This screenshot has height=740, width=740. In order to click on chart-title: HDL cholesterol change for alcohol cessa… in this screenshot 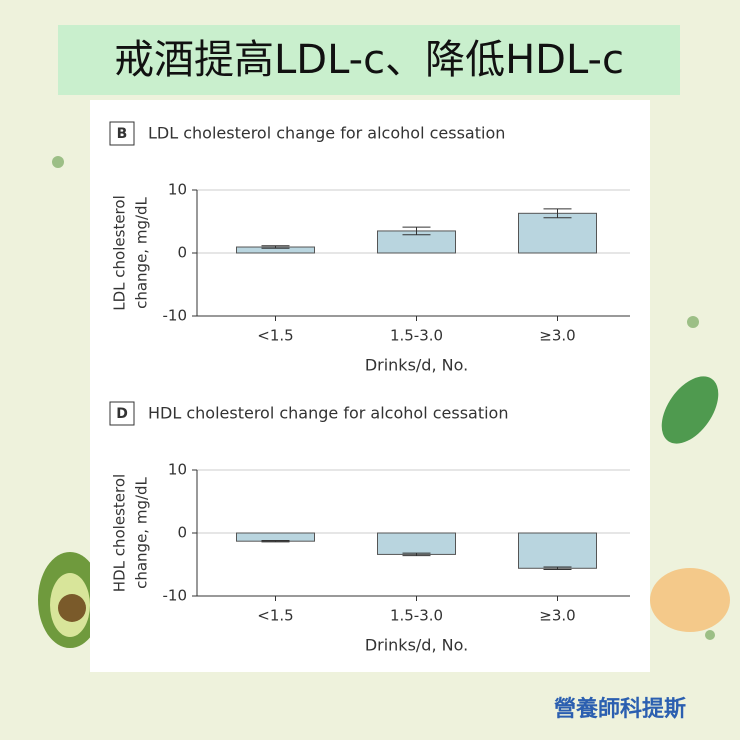, I will do `click(328, 413)`.